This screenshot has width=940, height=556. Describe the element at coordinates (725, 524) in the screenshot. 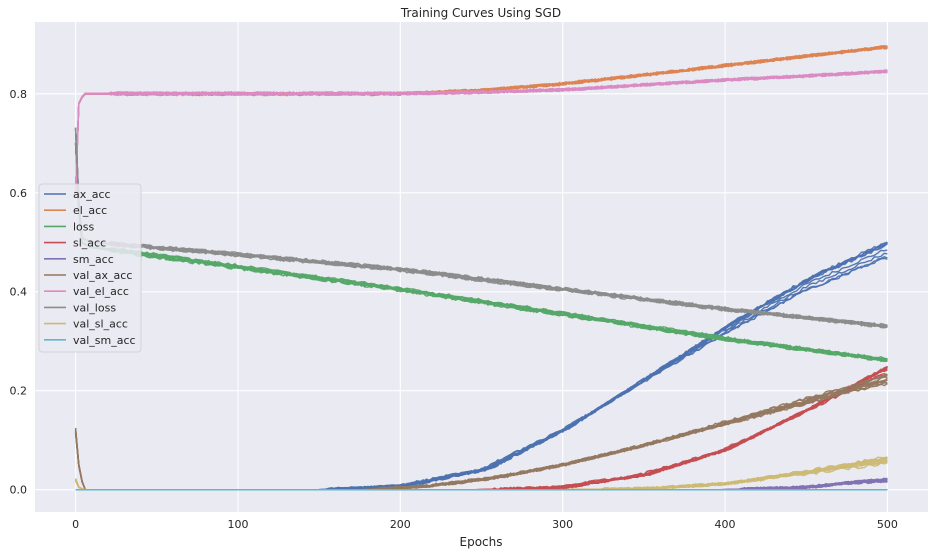

I see `x-tick-label: 400` at that location.